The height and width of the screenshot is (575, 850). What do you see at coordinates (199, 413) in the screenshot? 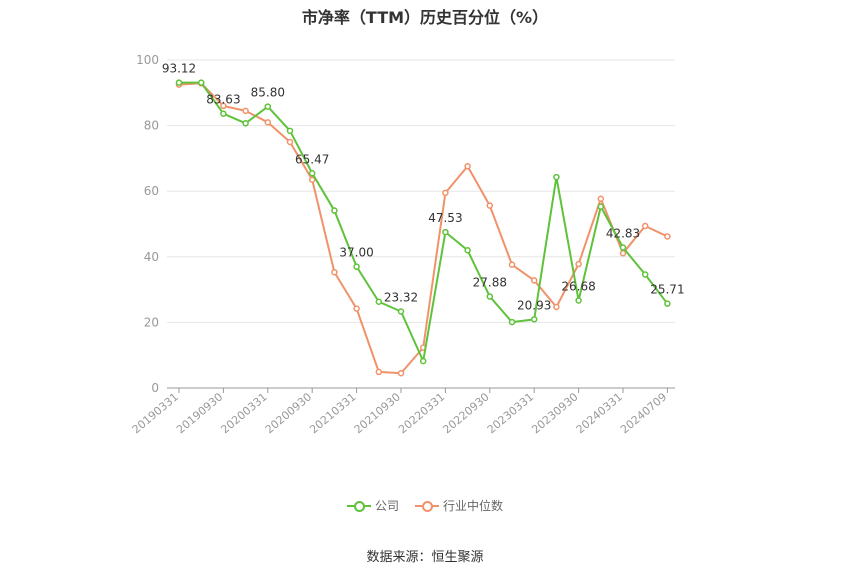
I see `x-tick-label: 20190930` at bounding box center [199, 413].